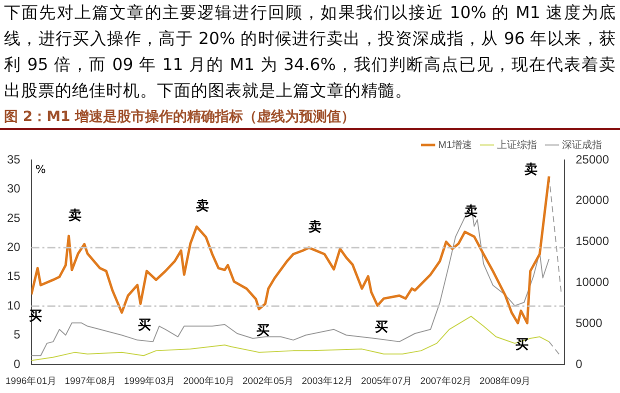 This screenshot has height=393, width=620. What do you see at coordinates (387, 380) in the screenshot?
I see `x-tick-label: 2005年07月` at bounding box center [387, 380].